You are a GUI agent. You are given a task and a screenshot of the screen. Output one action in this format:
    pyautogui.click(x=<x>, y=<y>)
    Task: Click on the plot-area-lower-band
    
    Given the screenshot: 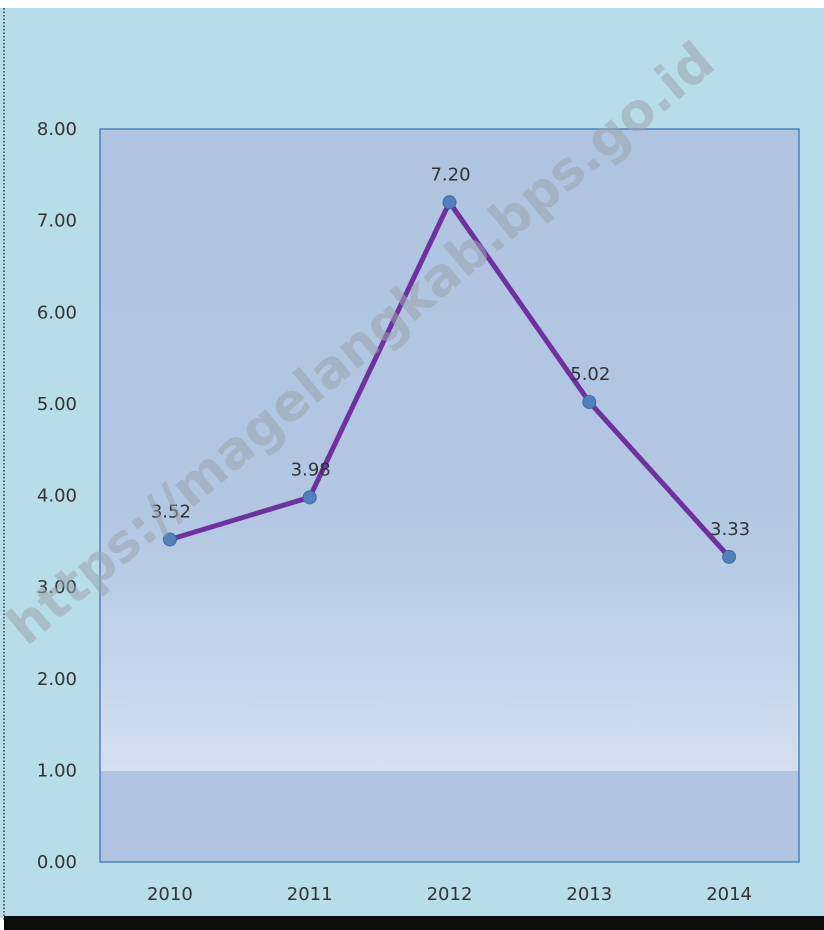 What is the action you would take?
    pyautogui.click(x=449, y=816)
    